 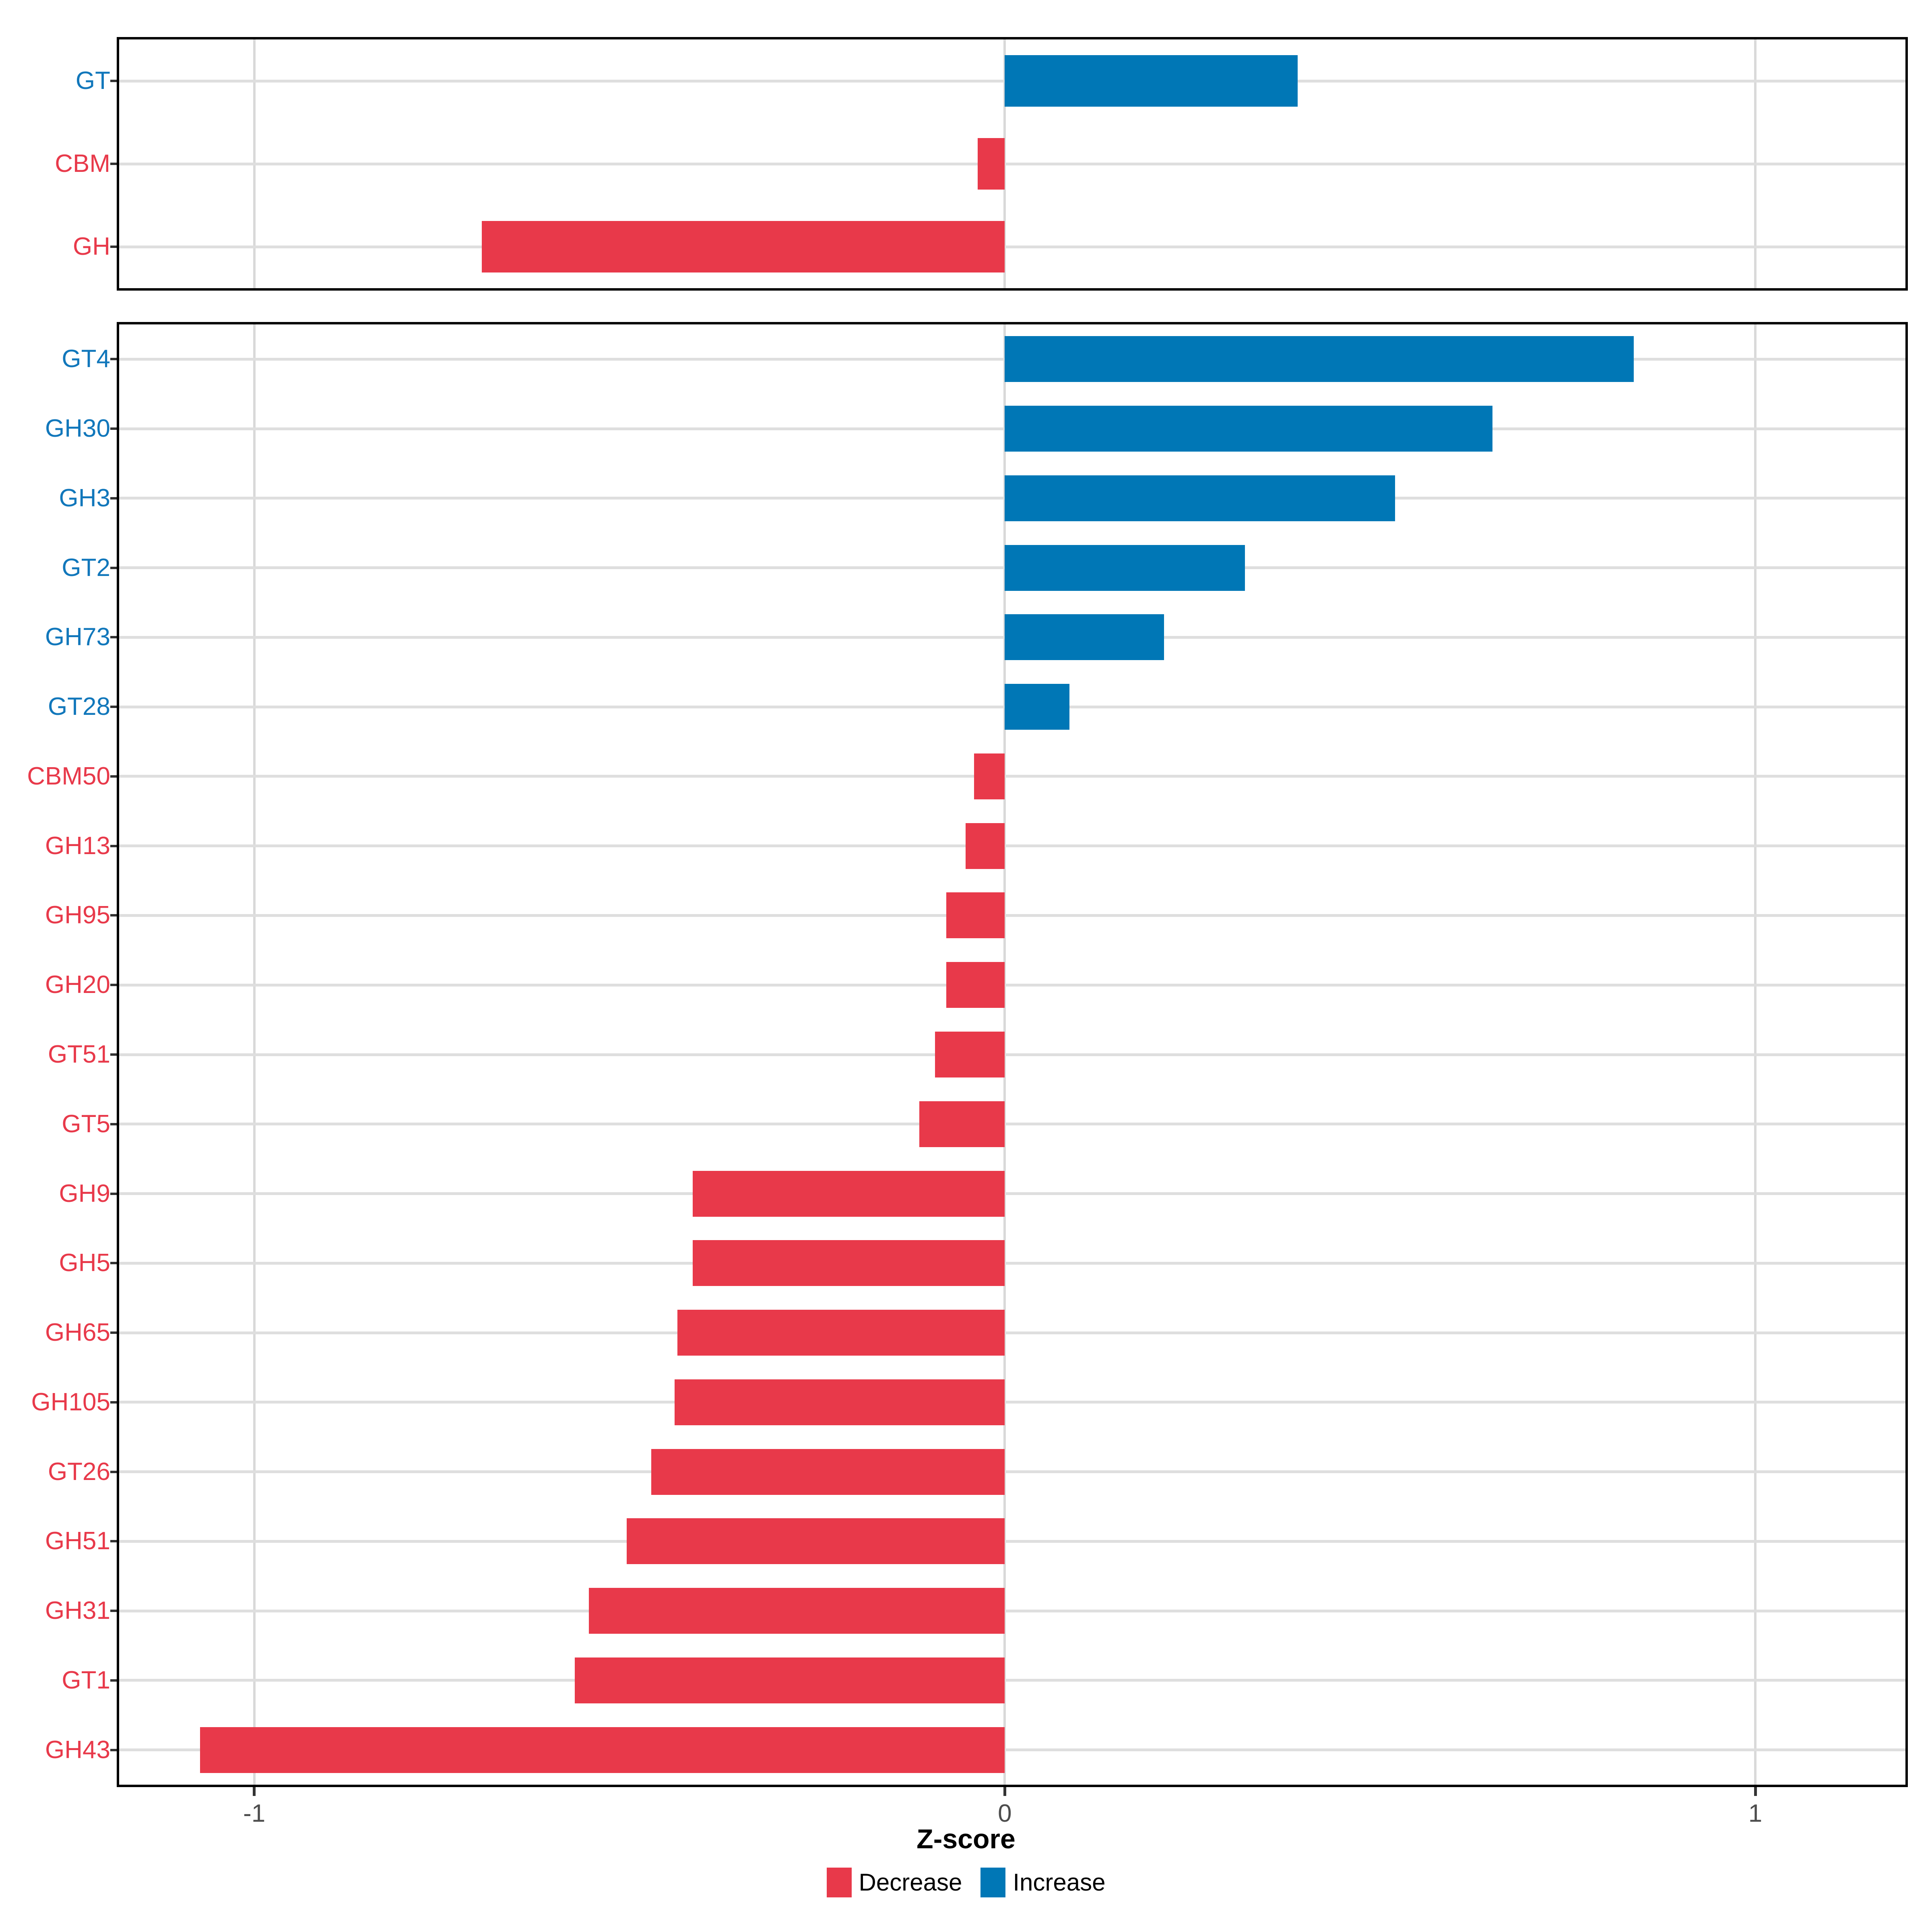 I want to click on y-tick-CBM50, so click(x=113, y=776).